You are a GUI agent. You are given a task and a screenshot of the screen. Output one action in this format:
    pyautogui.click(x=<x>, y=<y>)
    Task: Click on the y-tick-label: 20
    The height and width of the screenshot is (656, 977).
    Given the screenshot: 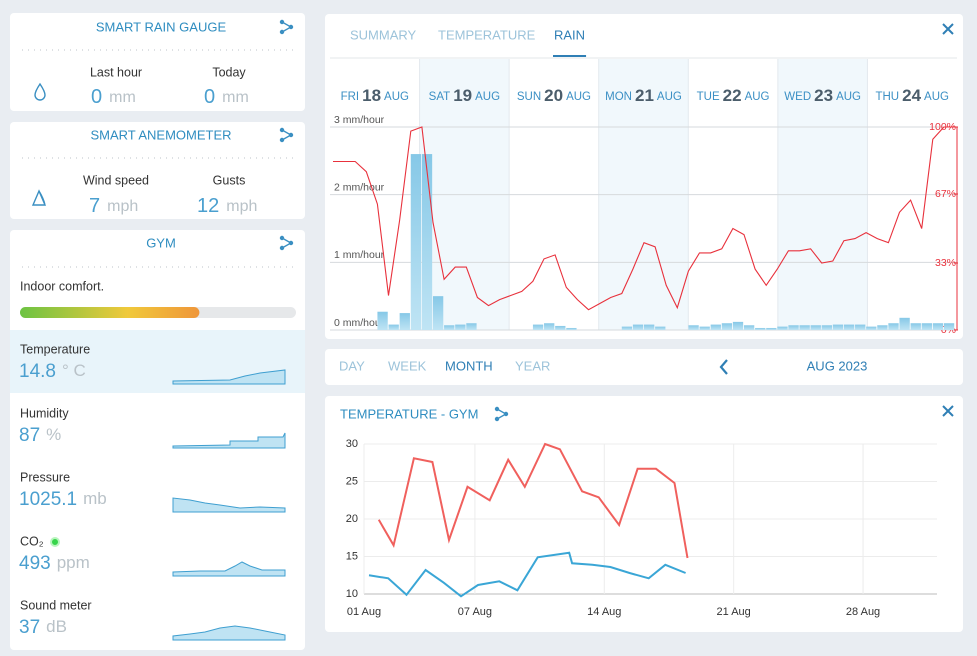 What is the action you would take?
    pyautogui.click(x=352, y=519)
    